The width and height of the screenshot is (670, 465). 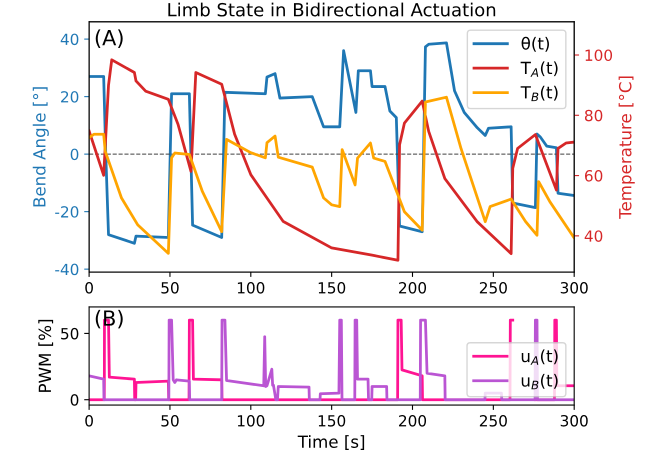 I want to click on annotation: (A), so click(x=109, y=38).